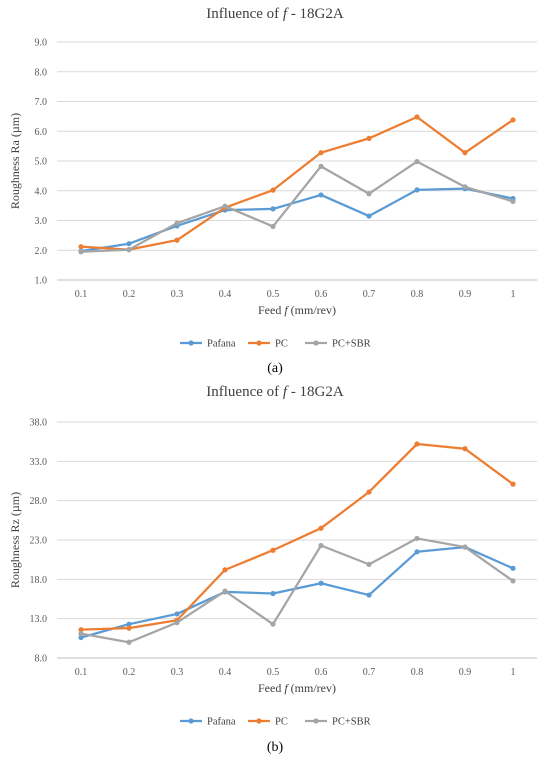  I want to click on y-tick-label: 18.0, so click(39, 580).